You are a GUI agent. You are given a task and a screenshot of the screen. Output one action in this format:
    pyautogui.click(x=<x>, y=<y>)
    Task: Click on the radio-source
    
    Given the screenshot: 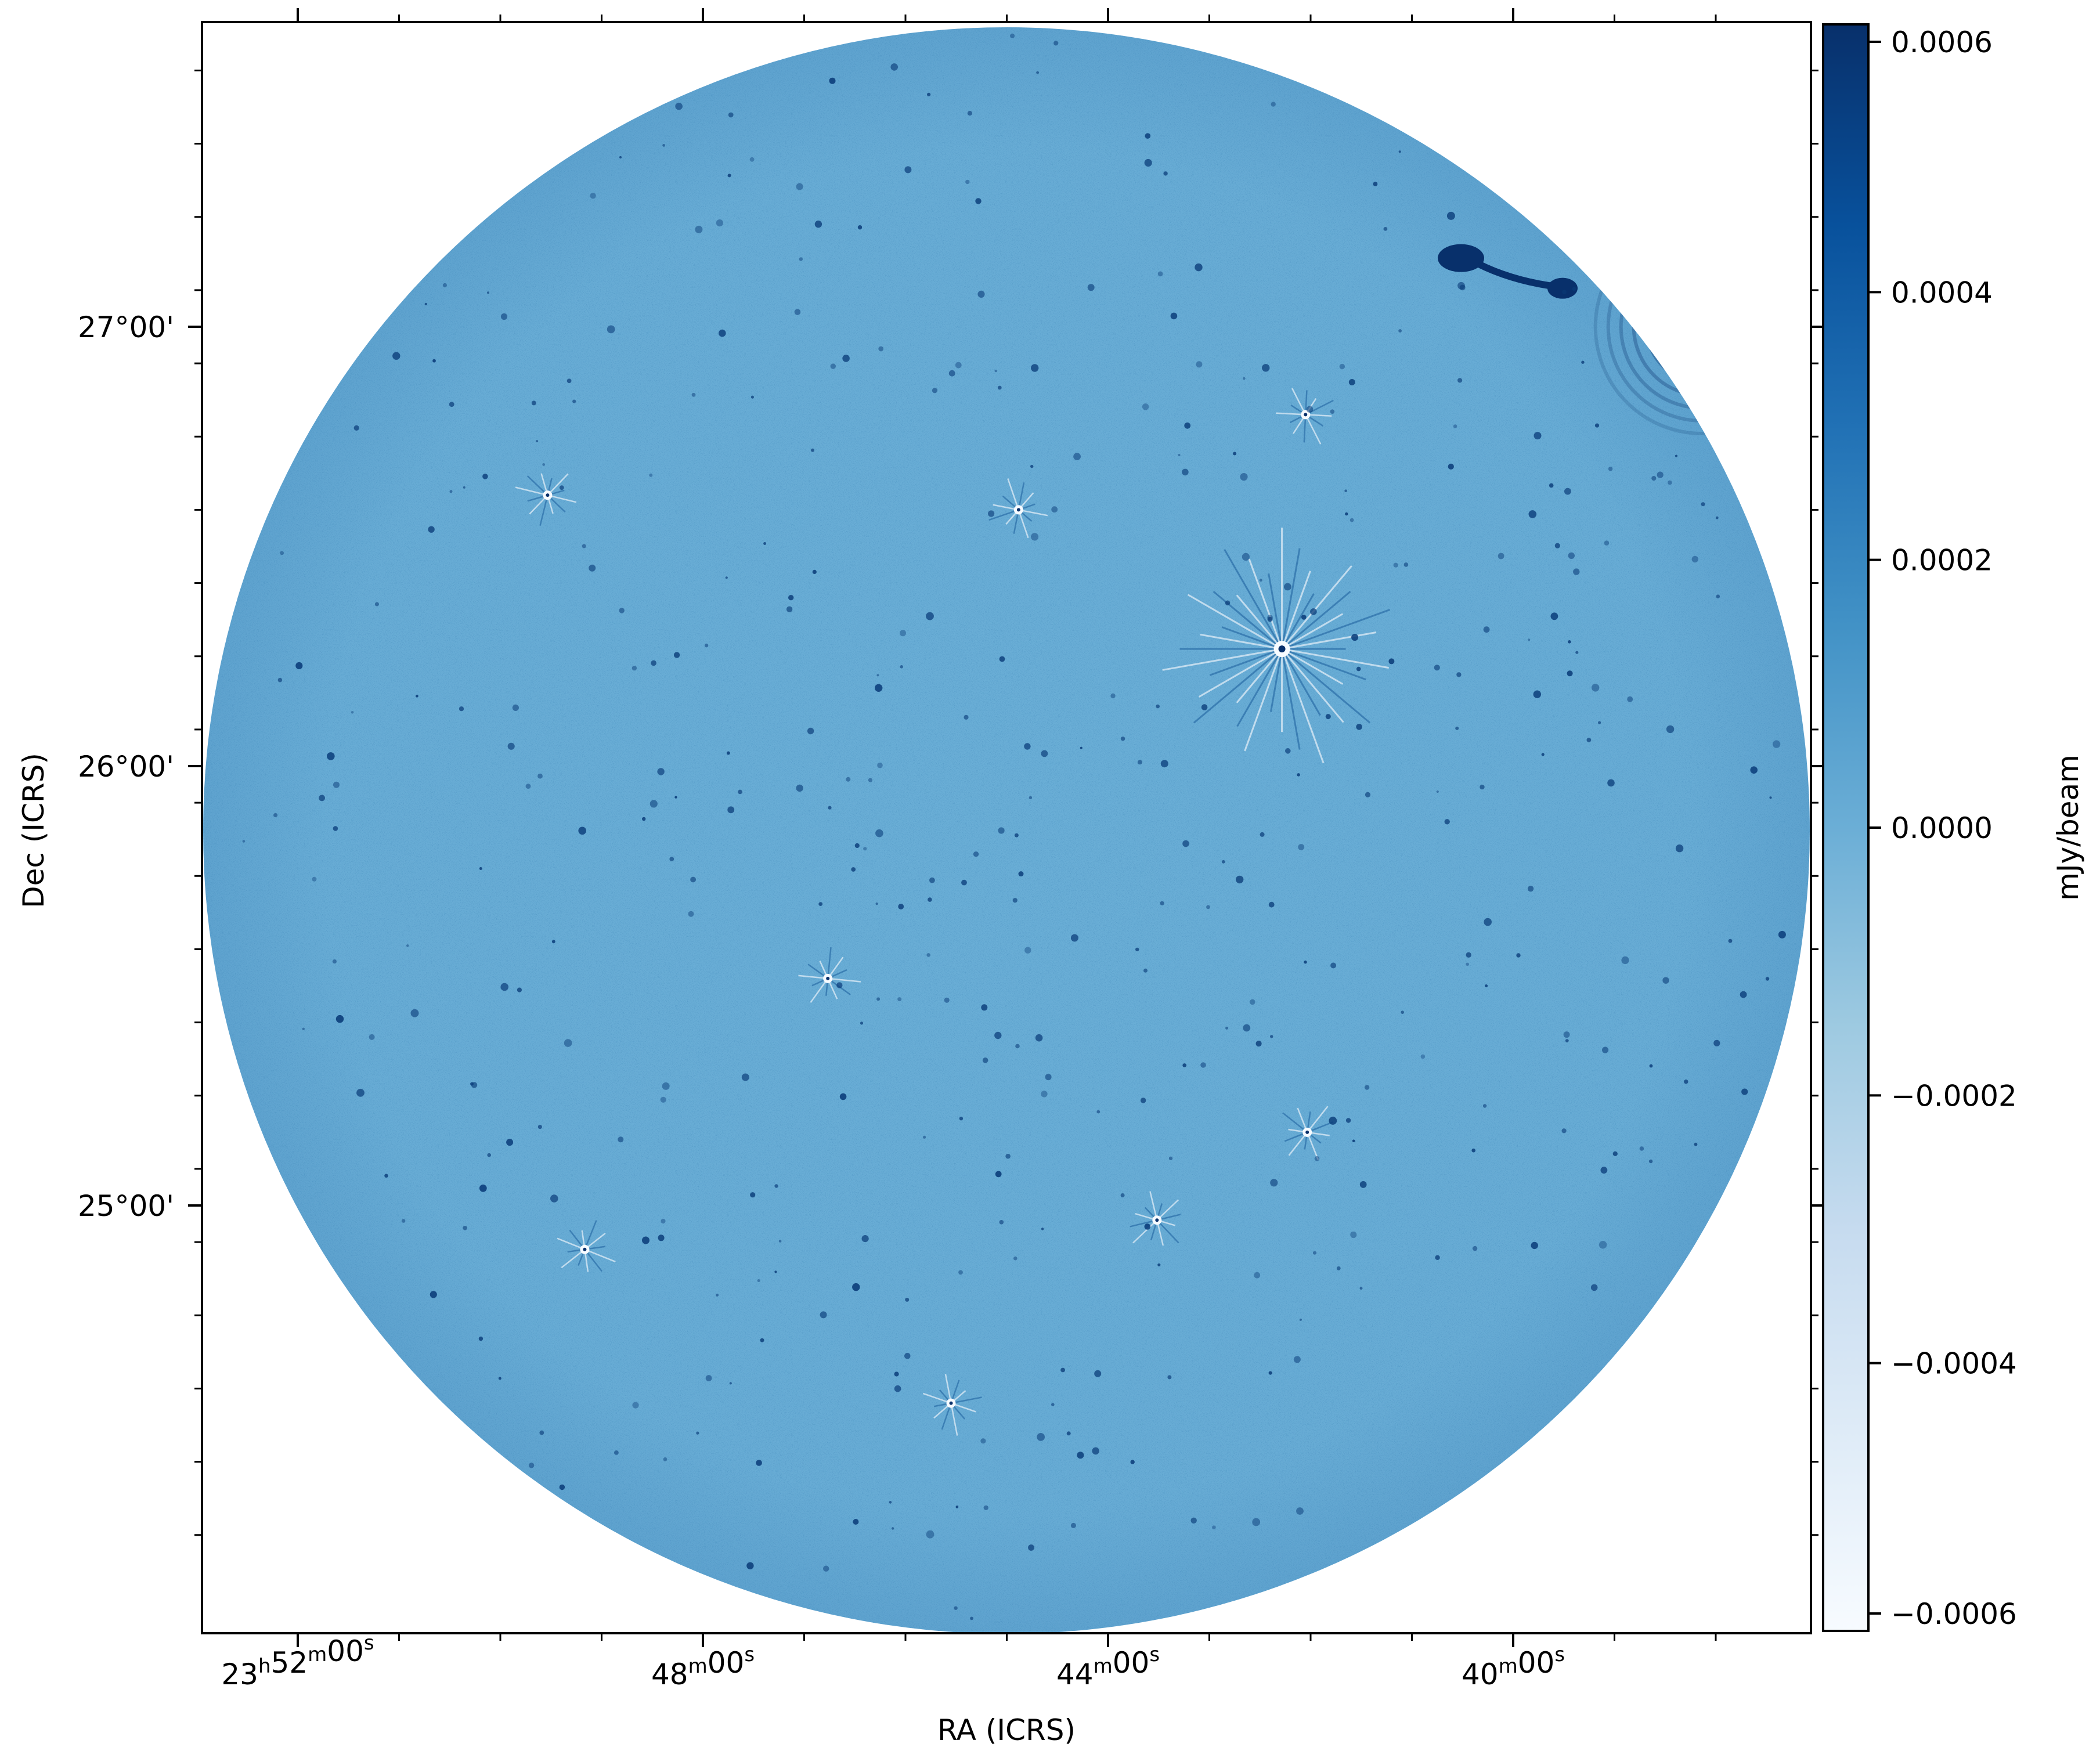 What is the action you would take?
    pyautogui.click(x=1508, y=271)
    